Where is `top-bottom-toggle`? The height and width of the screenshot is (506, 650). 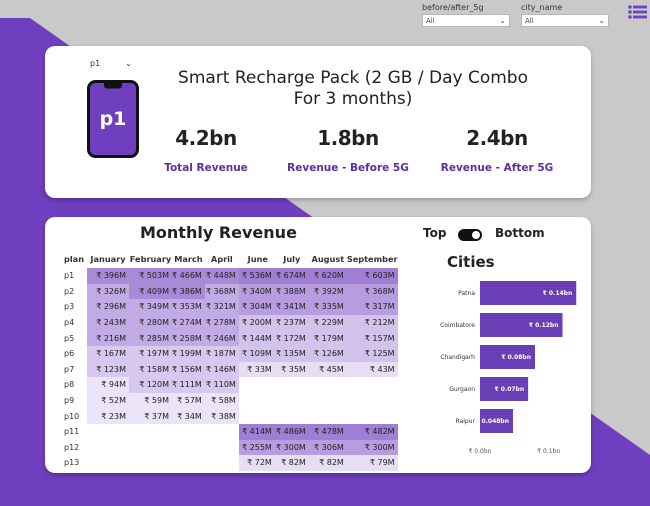
top-bottom-toggle is located at coordinates (470, 235).